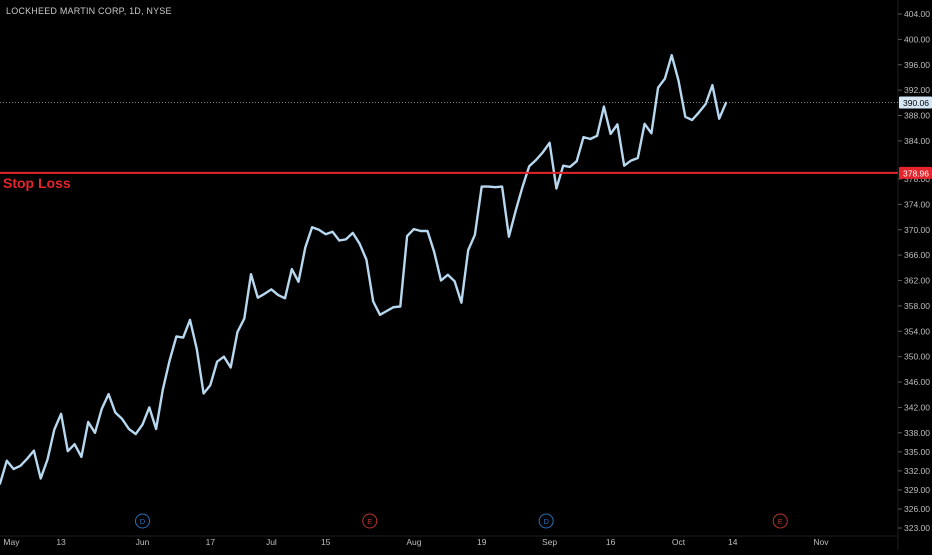 The image size is (932, 555). Describe the element at coordinates (917, 331) in the screenshot. I see `y-tick-label: 354.00` at that location.